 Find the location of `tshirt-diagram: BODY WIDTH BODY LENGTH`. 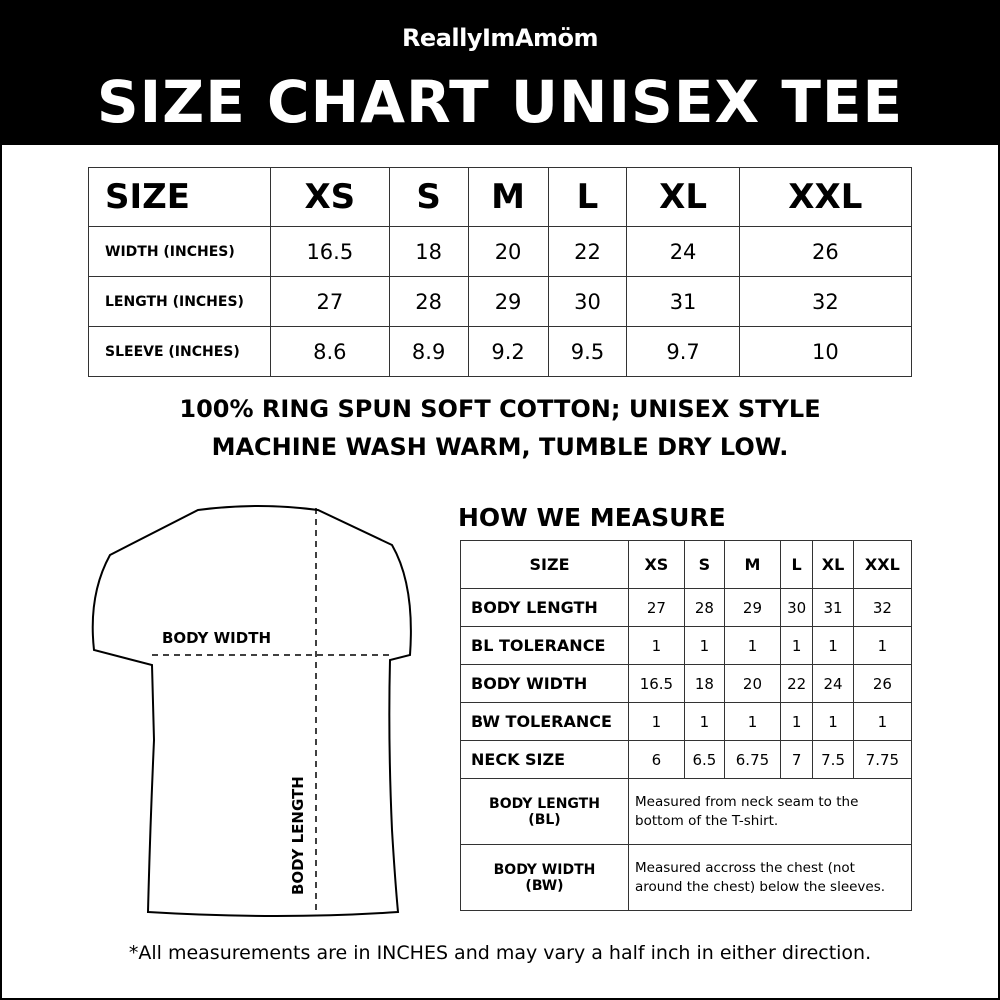

tshirt-diagram: BODY WIDTH BODY LENGTH is located at coordinates (251, 711).